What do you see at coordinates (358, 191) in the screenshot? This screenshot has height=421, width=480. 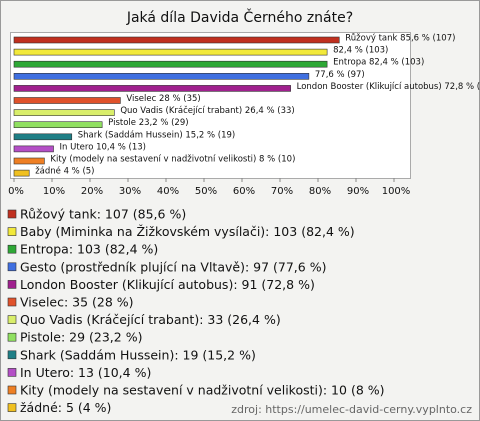 I see `x-tick-label: 90%` at bounding box center [358, 191].